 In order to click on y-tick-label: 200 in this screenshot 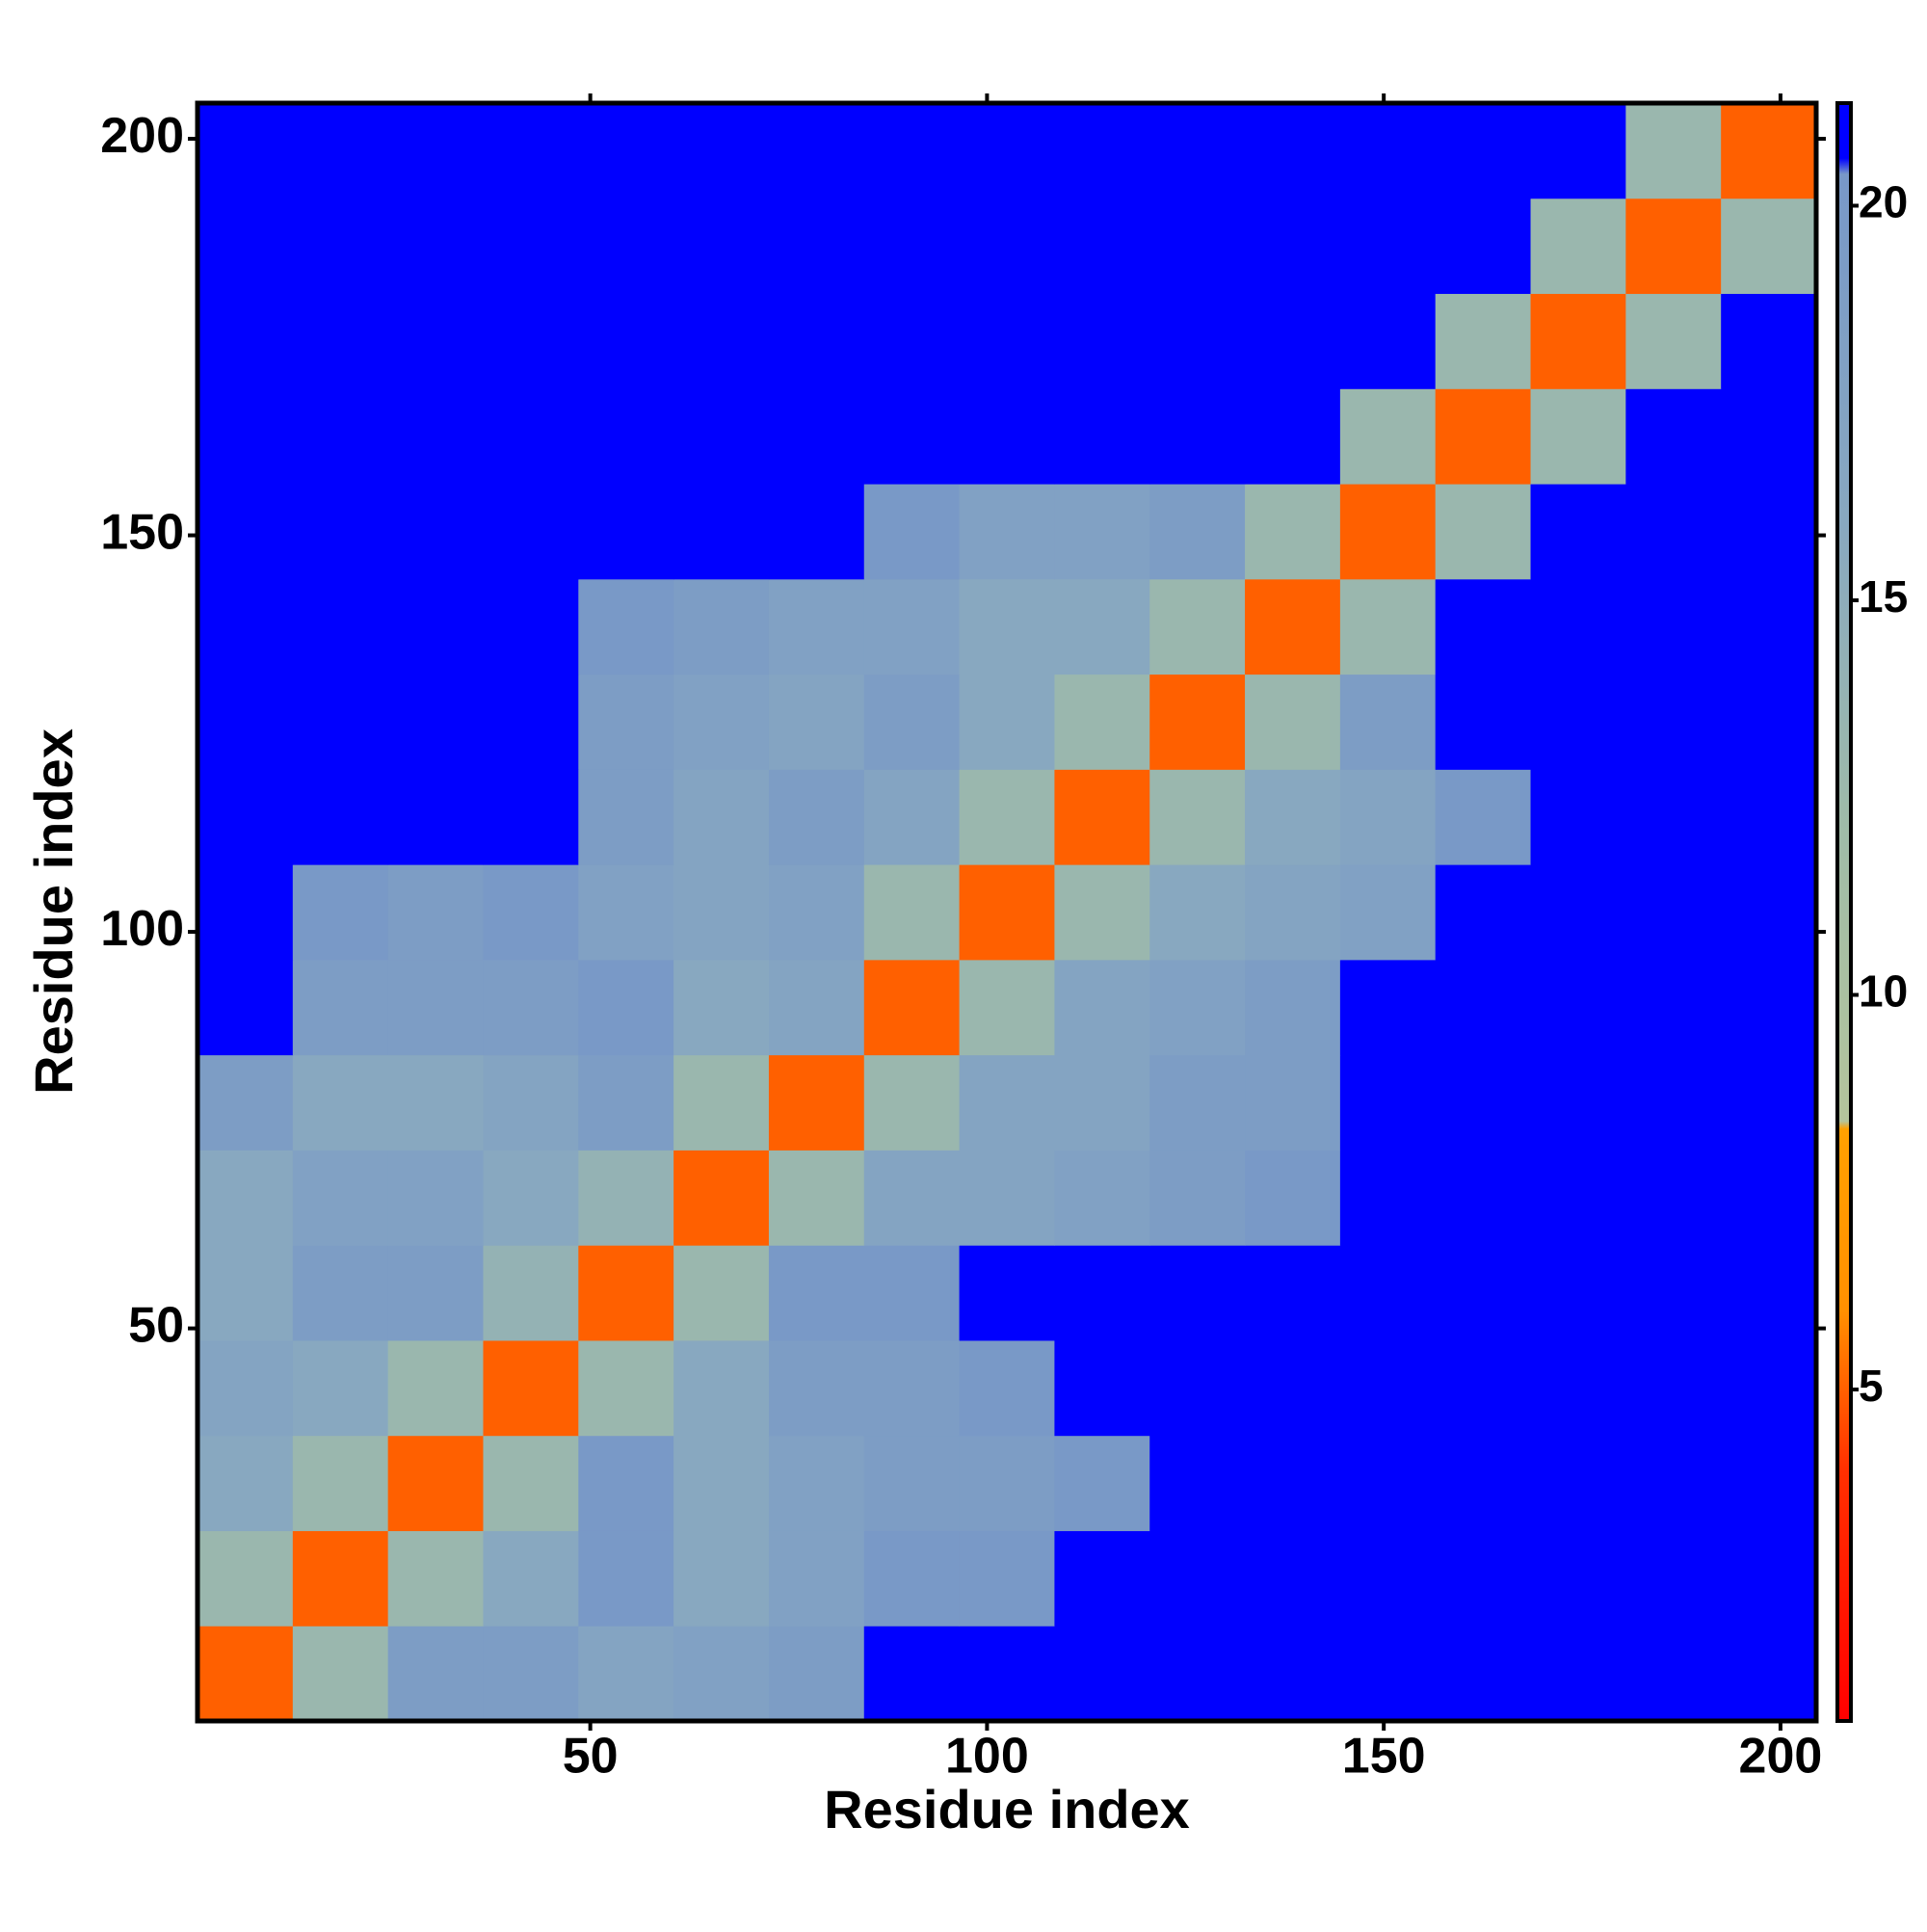, I will do `click(142, 136)`.